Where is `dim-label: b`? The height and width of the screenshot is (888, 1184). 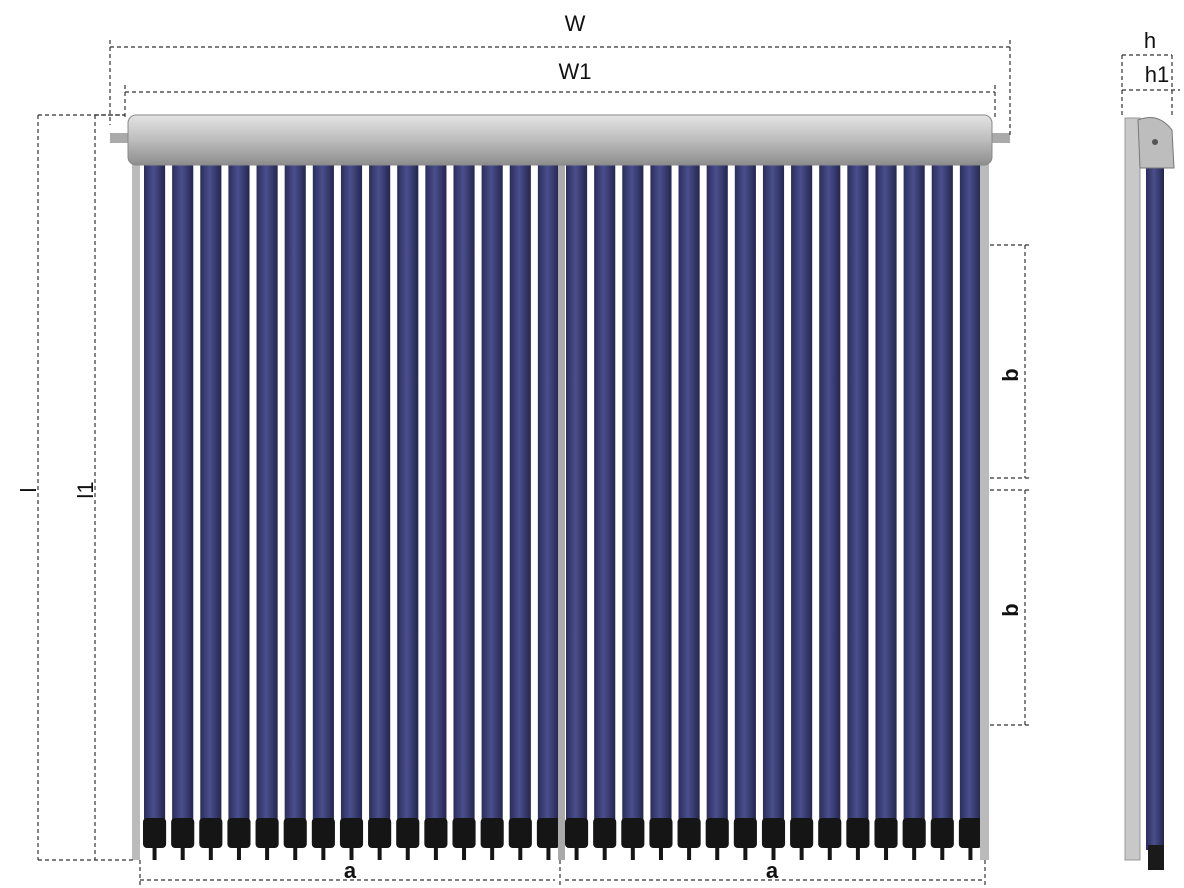
dim-label: b is located at coordinates (1010, 609).